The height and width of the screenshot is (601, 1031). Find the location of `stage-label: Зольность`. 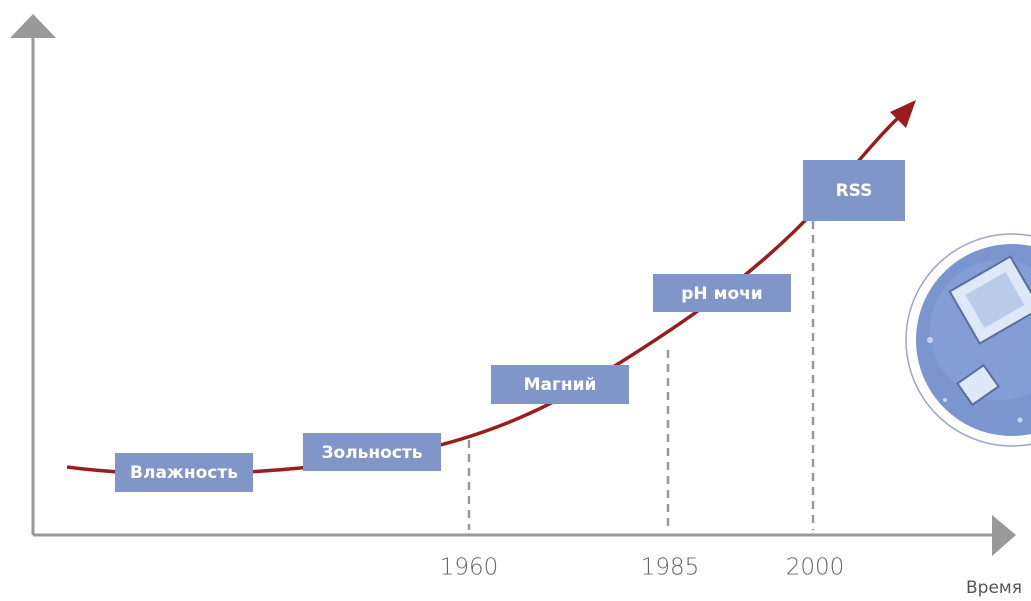

stage-label: Зольность is located at coordinates (371, 453).